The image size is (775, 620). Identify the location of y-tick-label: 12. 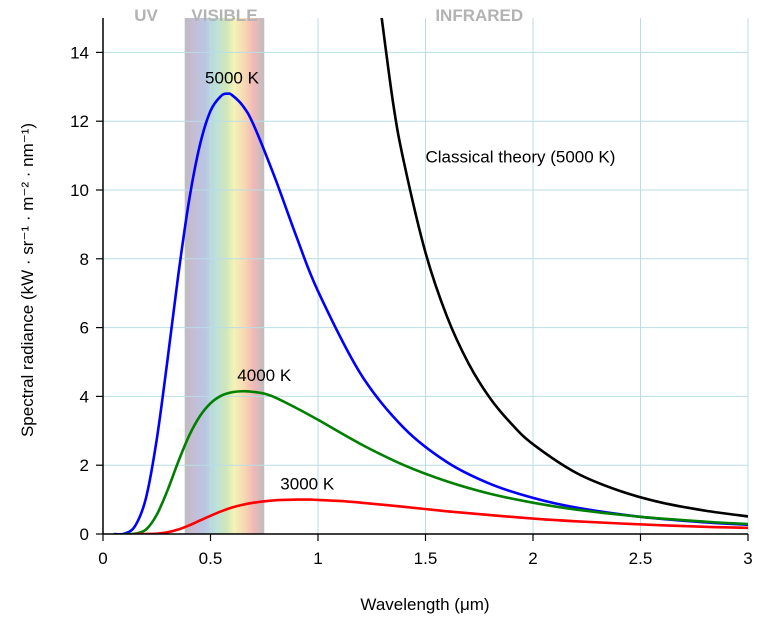
(79, 121).